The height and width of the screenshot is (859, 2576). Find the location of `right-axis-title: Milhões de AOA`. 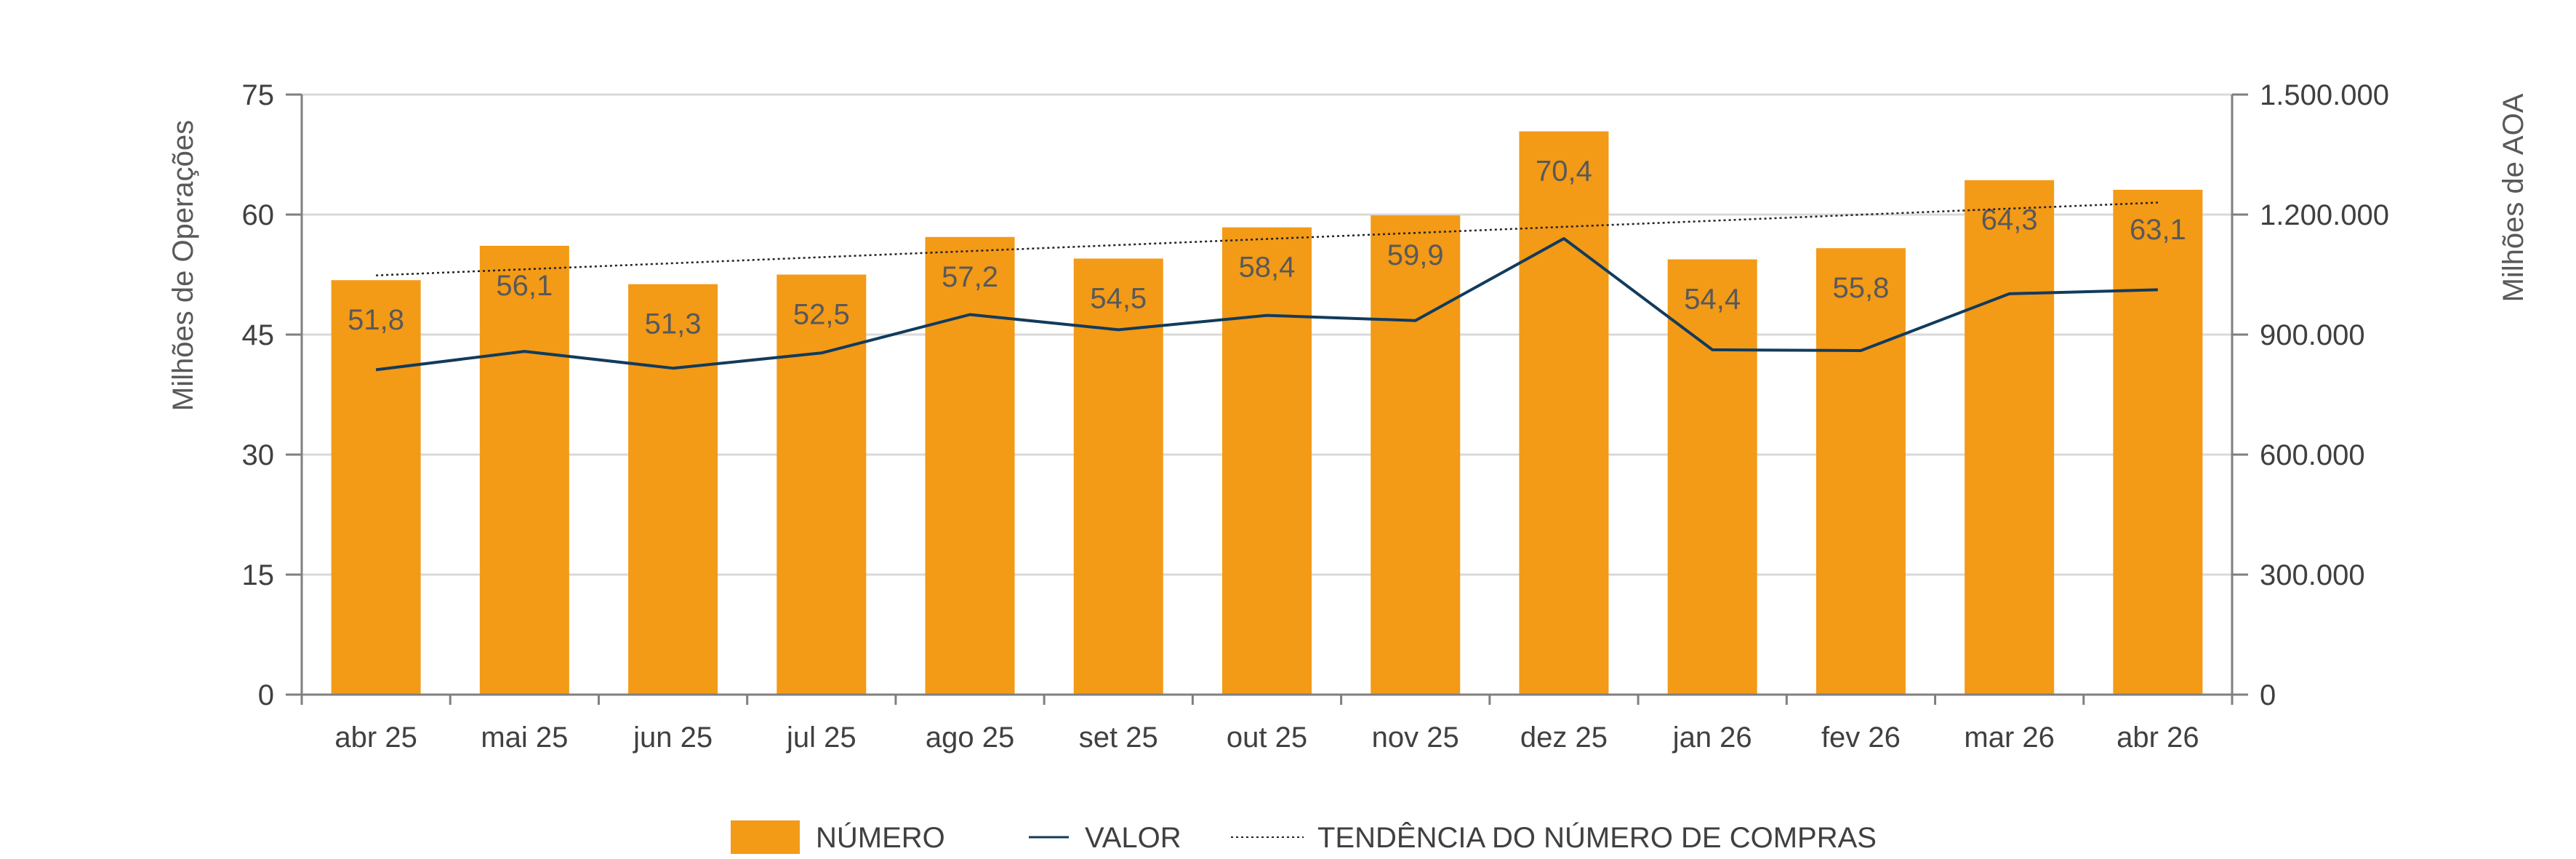

right-axis-title: Milhões de AOA is located at coordinates (2513, 197).